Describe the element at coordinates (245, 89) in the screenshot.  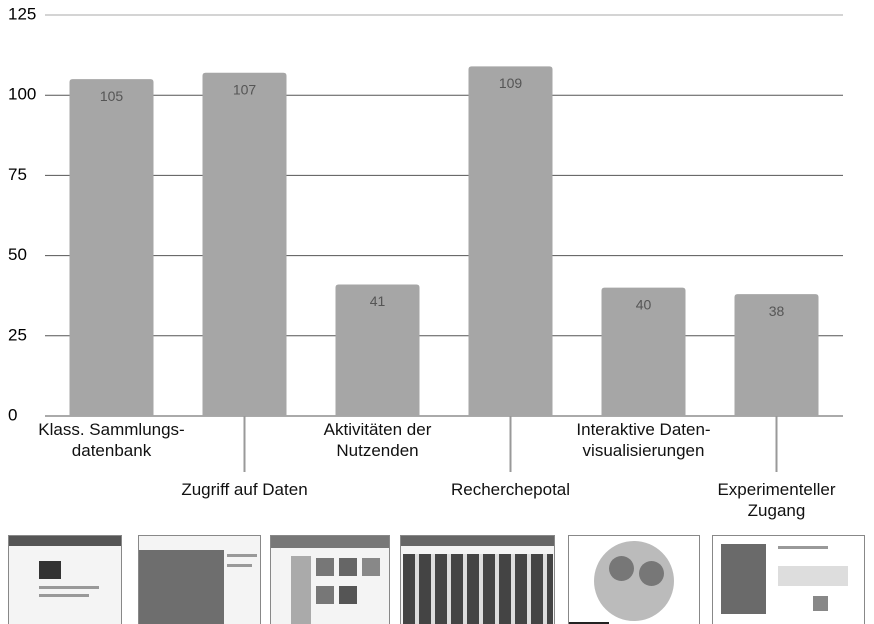
I see `value-label: 107` at that location.